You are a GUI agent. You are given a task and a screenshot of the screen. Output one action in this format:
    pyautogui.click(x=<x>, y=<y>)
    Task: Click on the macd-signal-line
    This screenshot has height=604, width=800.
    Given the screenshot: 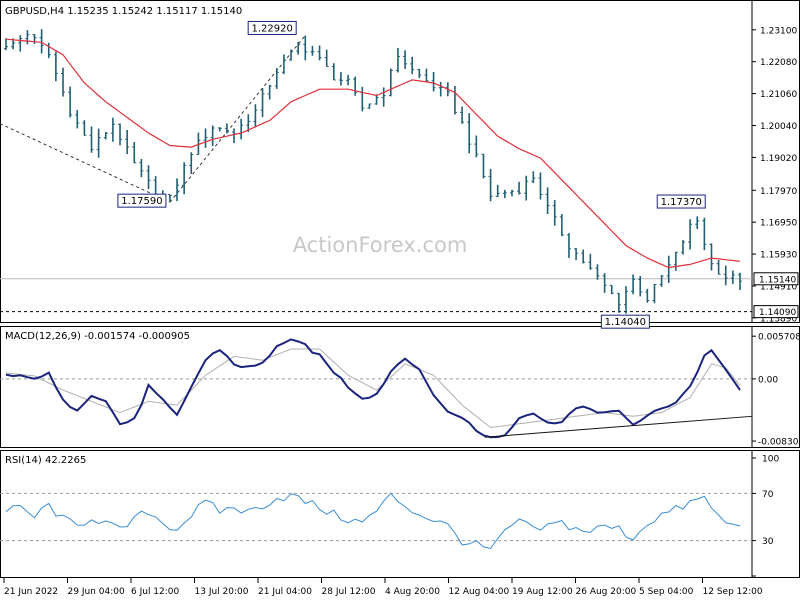 What is the action you would take?
    pyautogui.click(x=373, y=388)
    